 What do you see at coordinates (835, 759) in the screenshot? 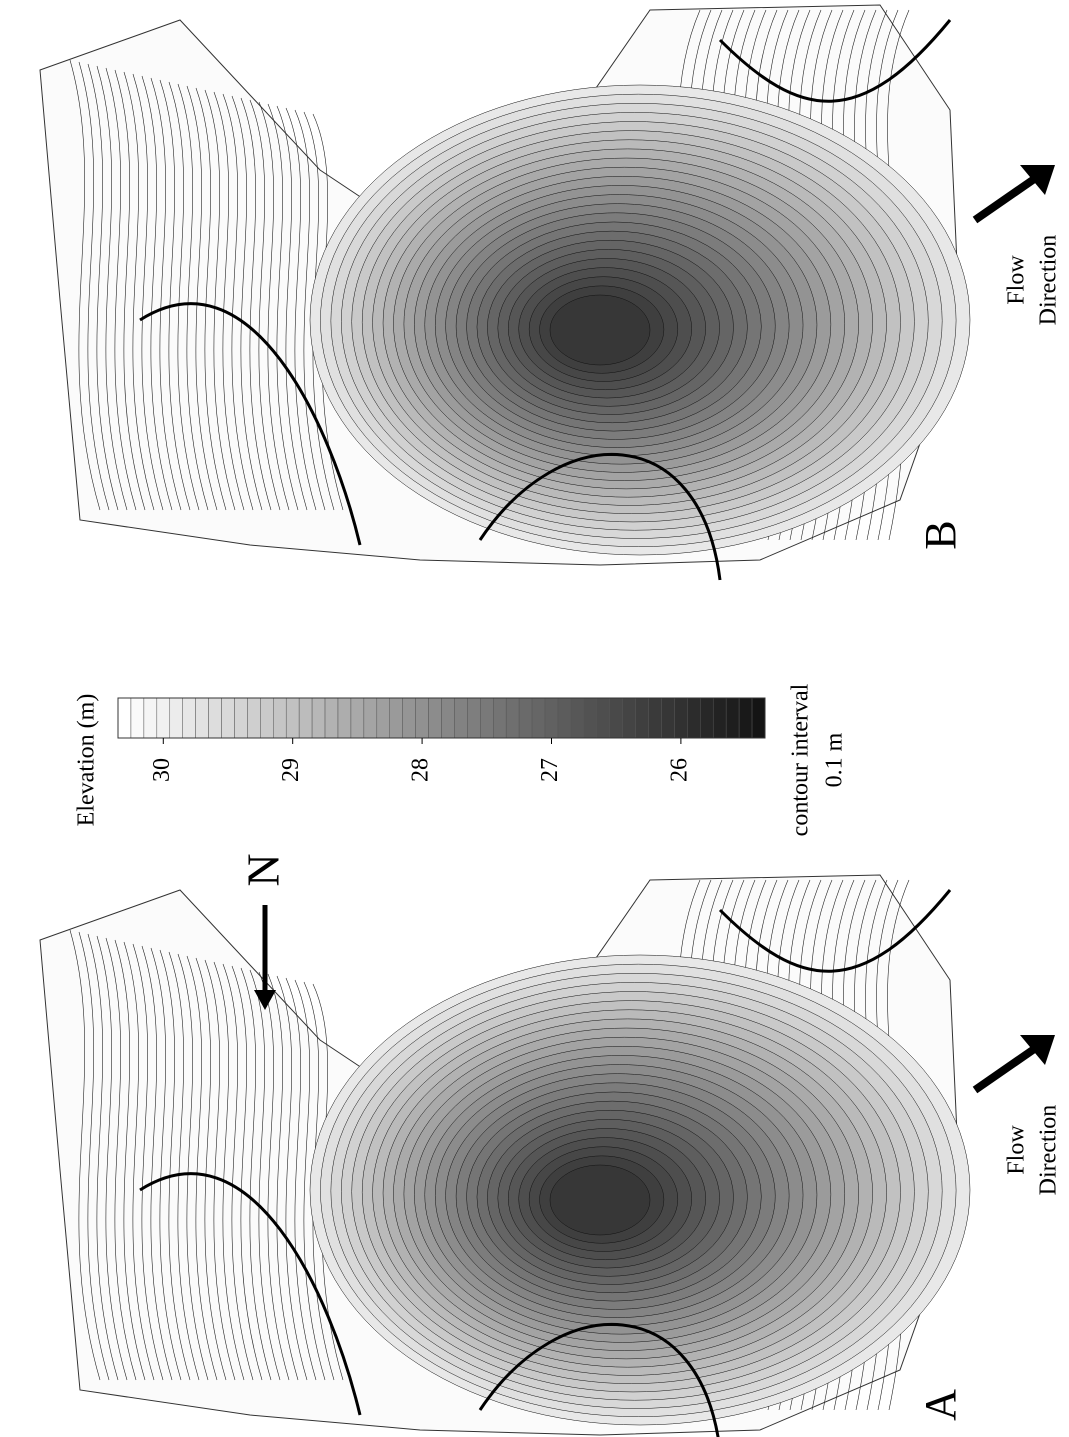
I see `legend-note: 0.1 m` at bounding box center [835, 759].